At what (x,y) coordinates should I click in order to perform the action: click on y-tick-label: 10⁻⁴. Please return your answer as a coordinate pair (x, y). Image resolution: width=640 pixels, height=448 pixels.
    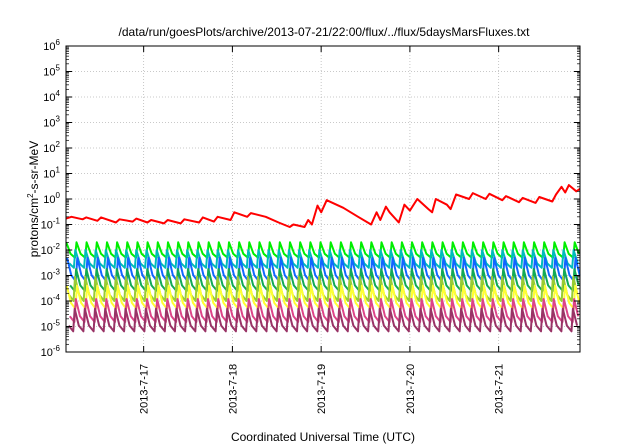
    Looking at the image, I should click on (51, 300).